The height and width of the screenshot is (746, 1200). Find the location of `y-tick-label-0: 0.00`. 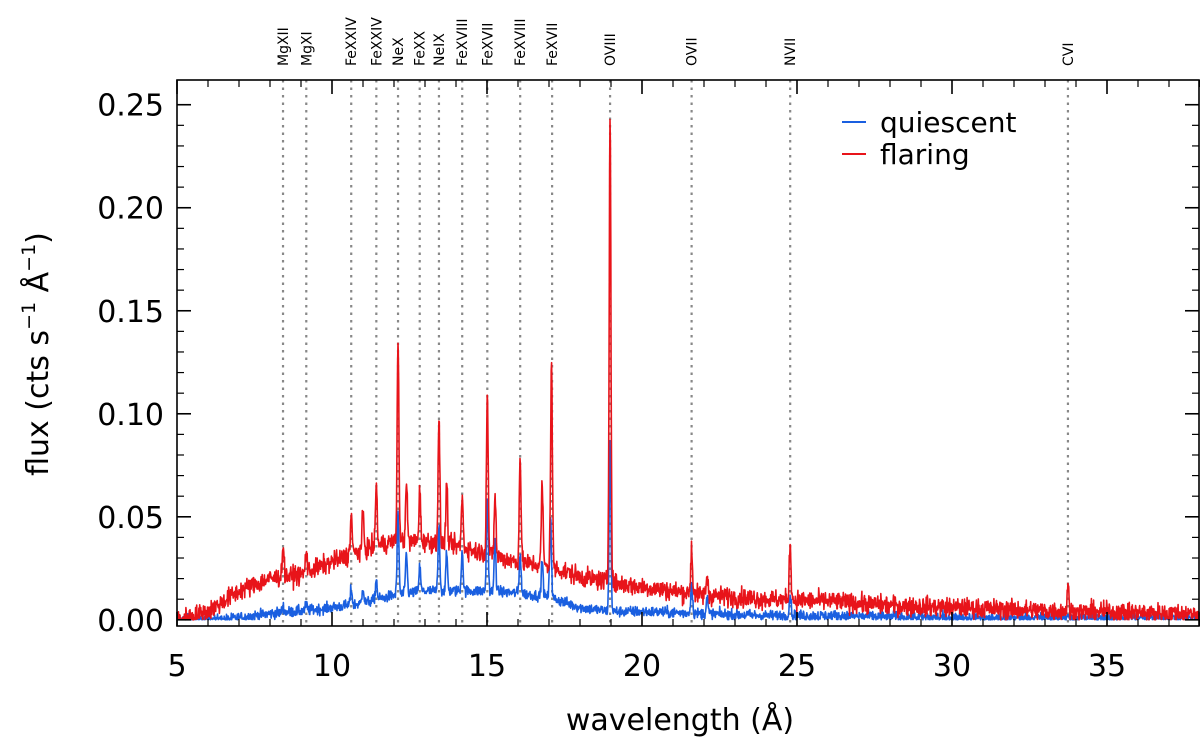

y-tick-label-0: 0.00 is located at coordinates (130, 621).